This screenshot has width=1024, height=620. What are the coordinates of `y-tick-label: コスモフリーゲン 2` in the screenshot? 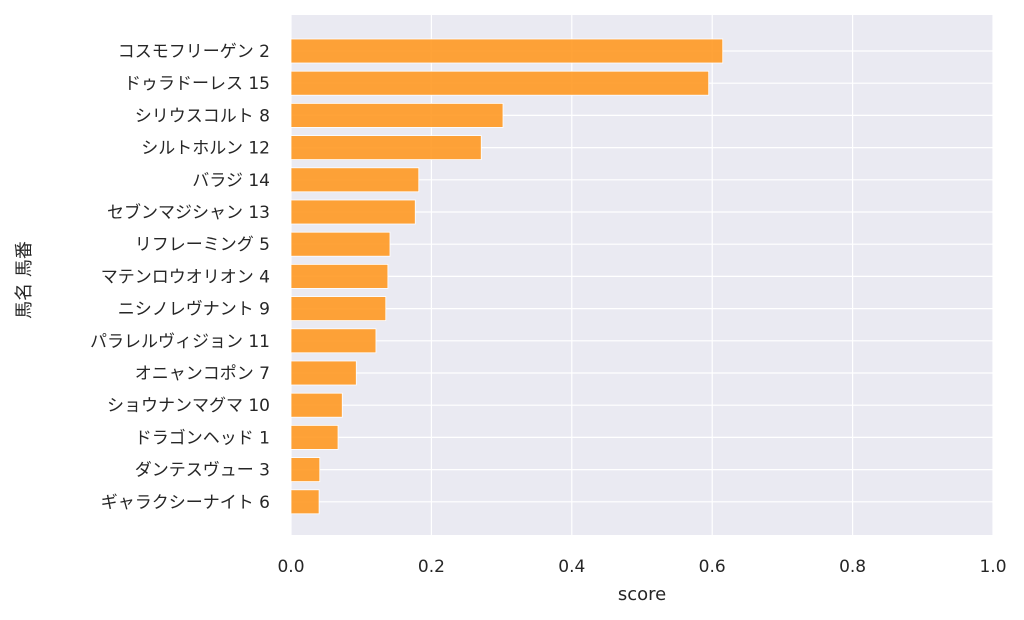 It's located at (194, 52).